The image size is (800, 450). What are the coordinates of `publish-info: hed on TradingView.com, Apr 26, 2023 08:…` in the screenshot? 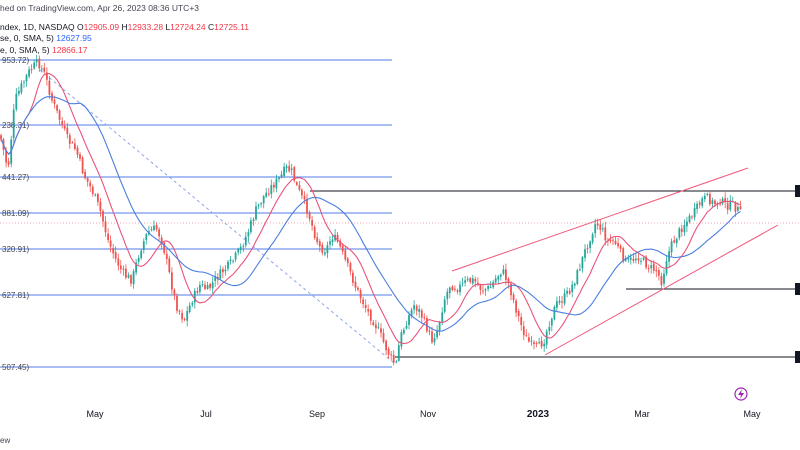 It's located at (99, 8).